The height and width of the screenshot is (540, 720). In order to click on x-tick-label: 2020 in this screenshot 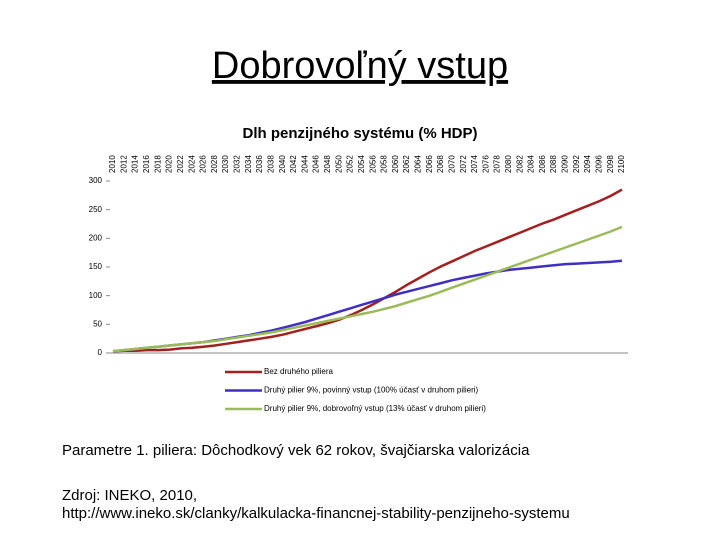, I will do `click(169, 164)`.